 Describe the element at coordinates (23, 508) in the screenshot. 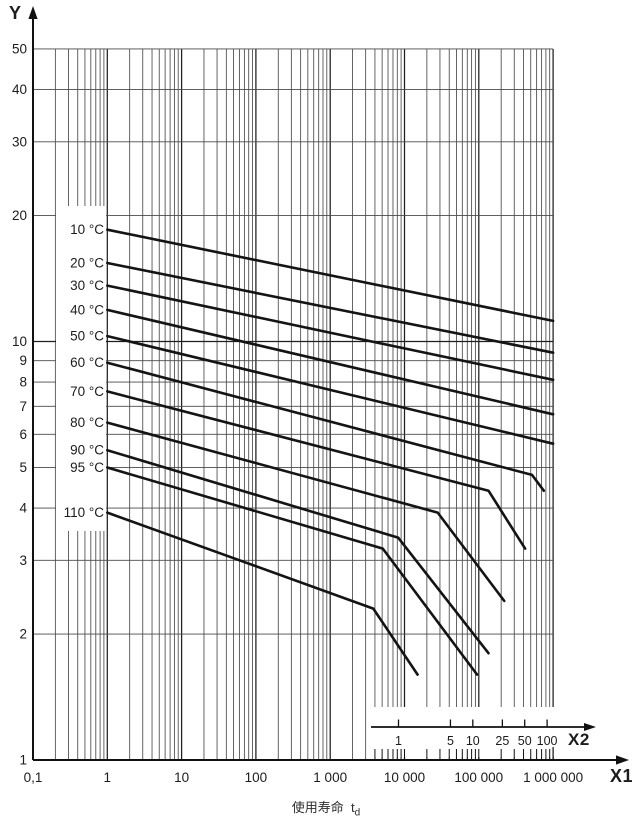

I see `y-tick-label: 4` at that location.